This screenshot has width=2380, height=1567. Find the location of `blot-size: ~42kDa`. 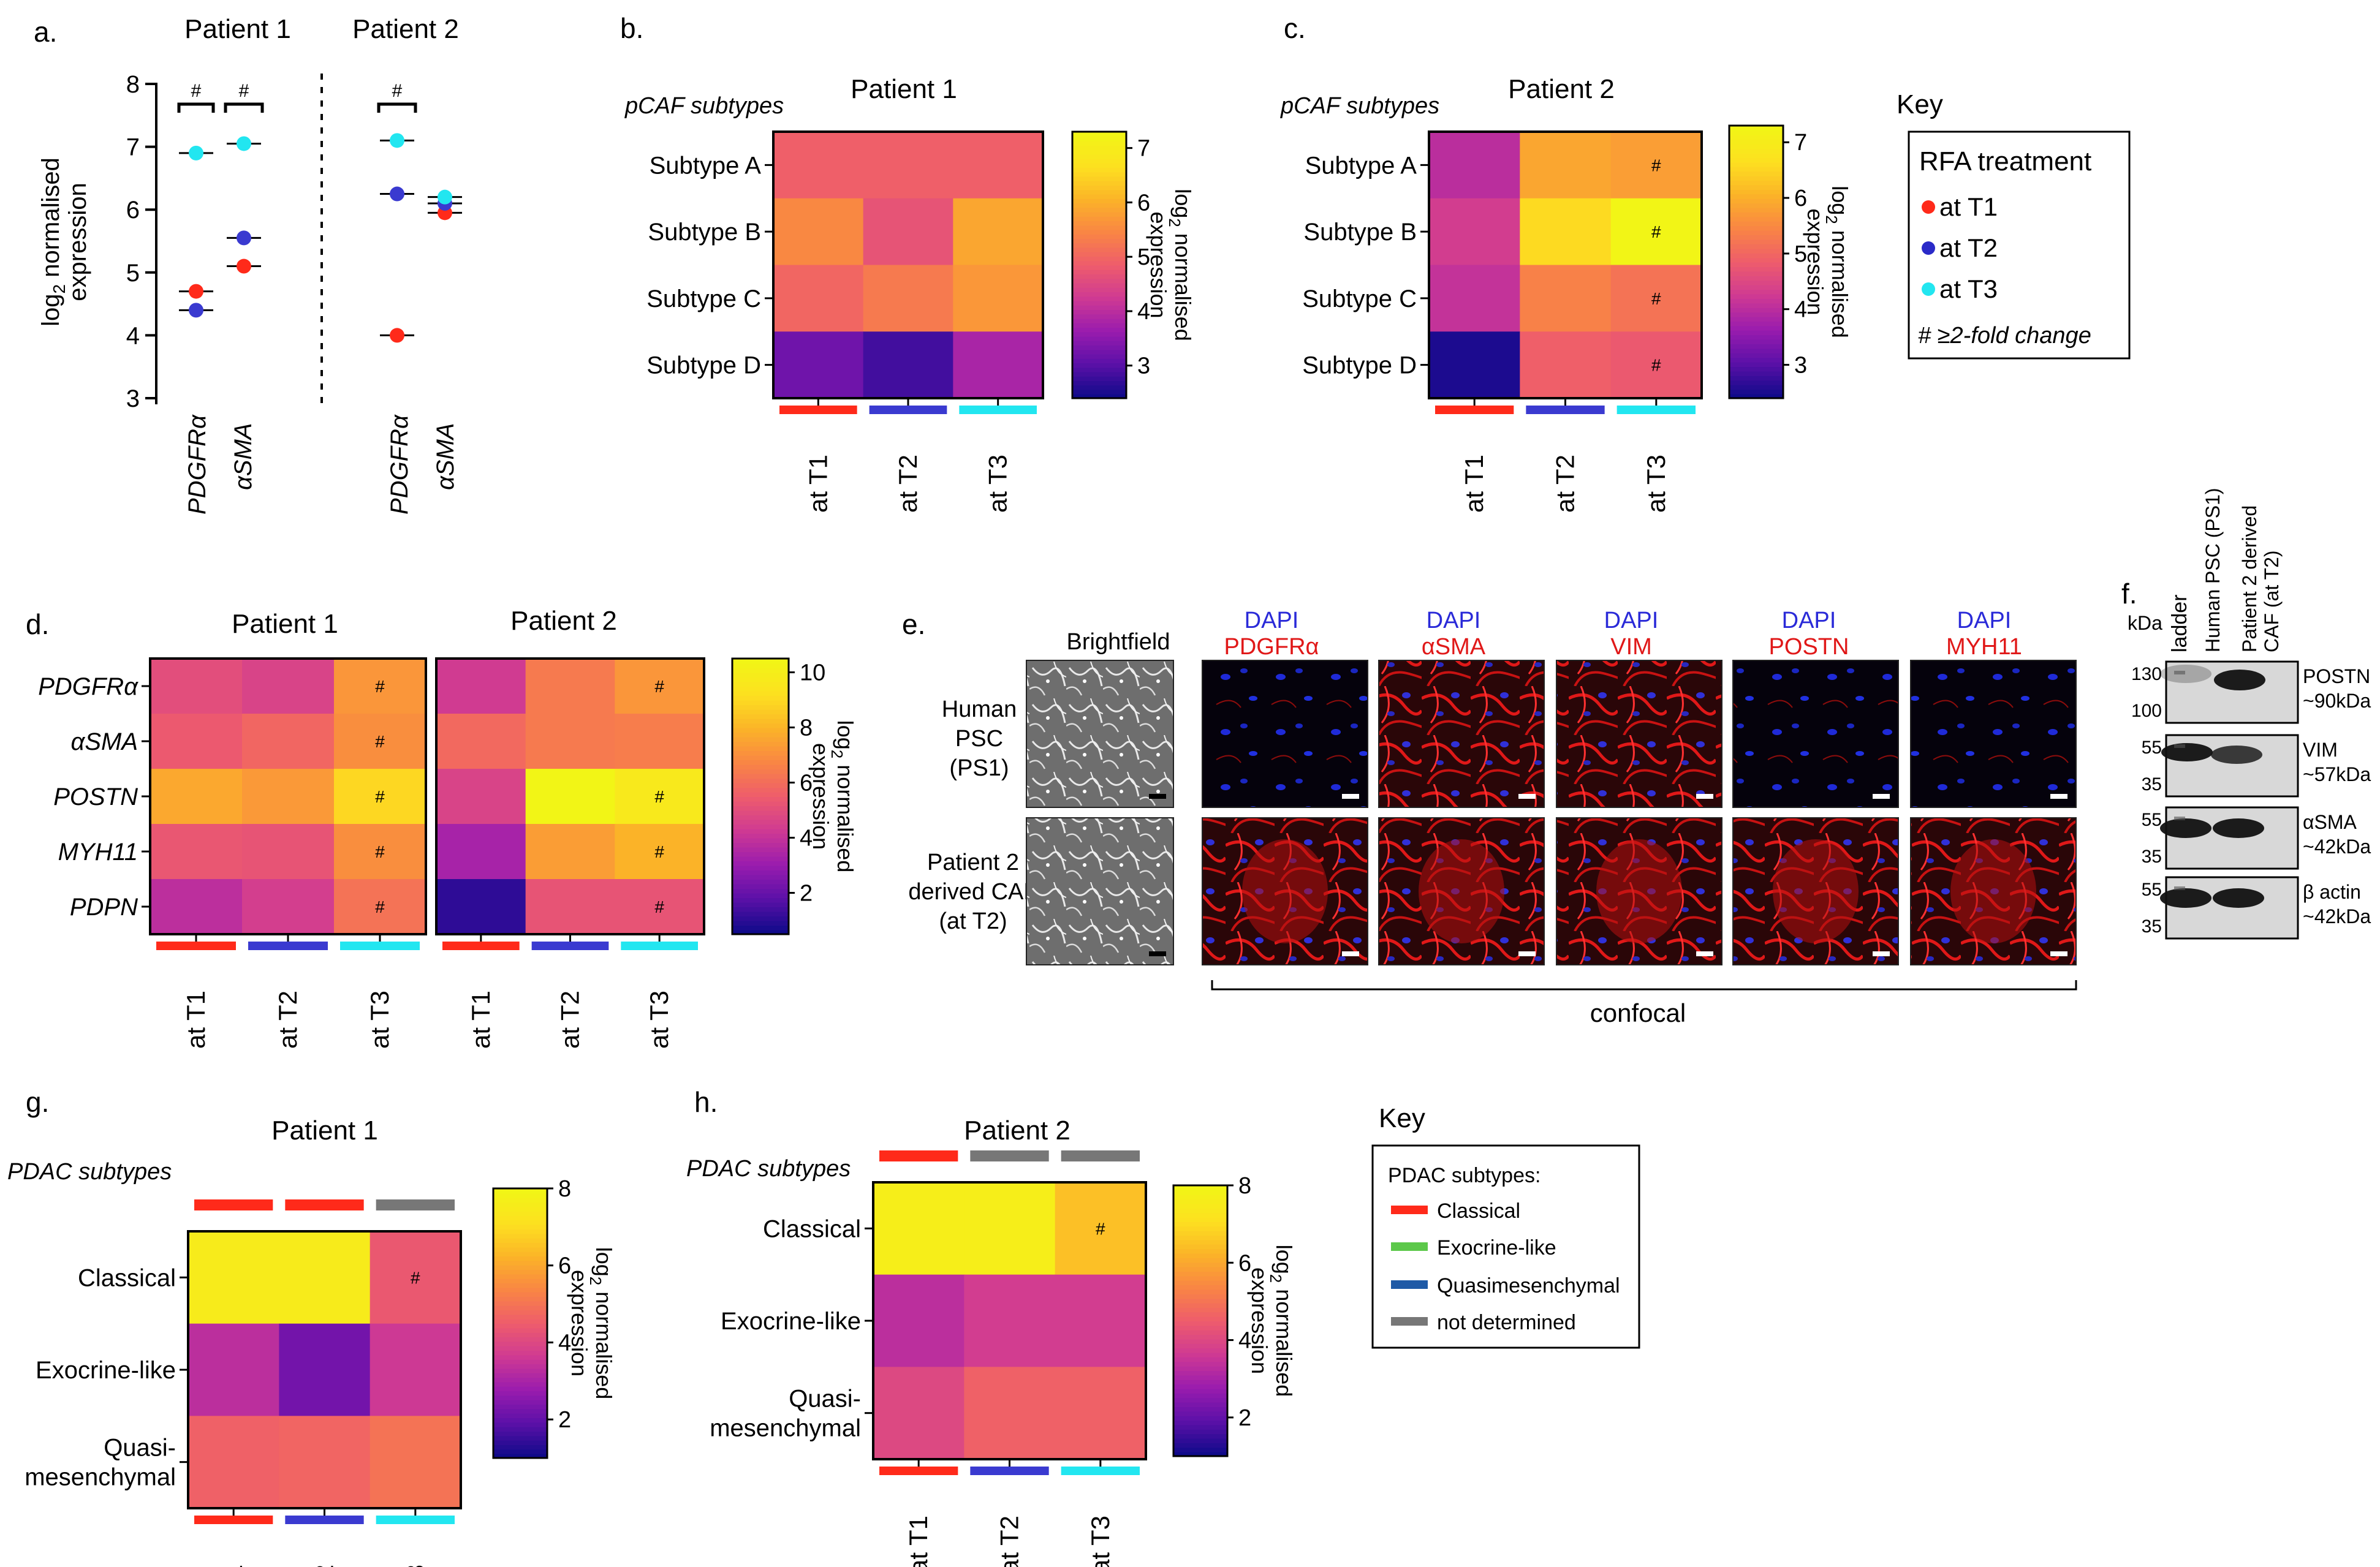

blot-size: ~42kDa is located at coordinates (2337, 847).